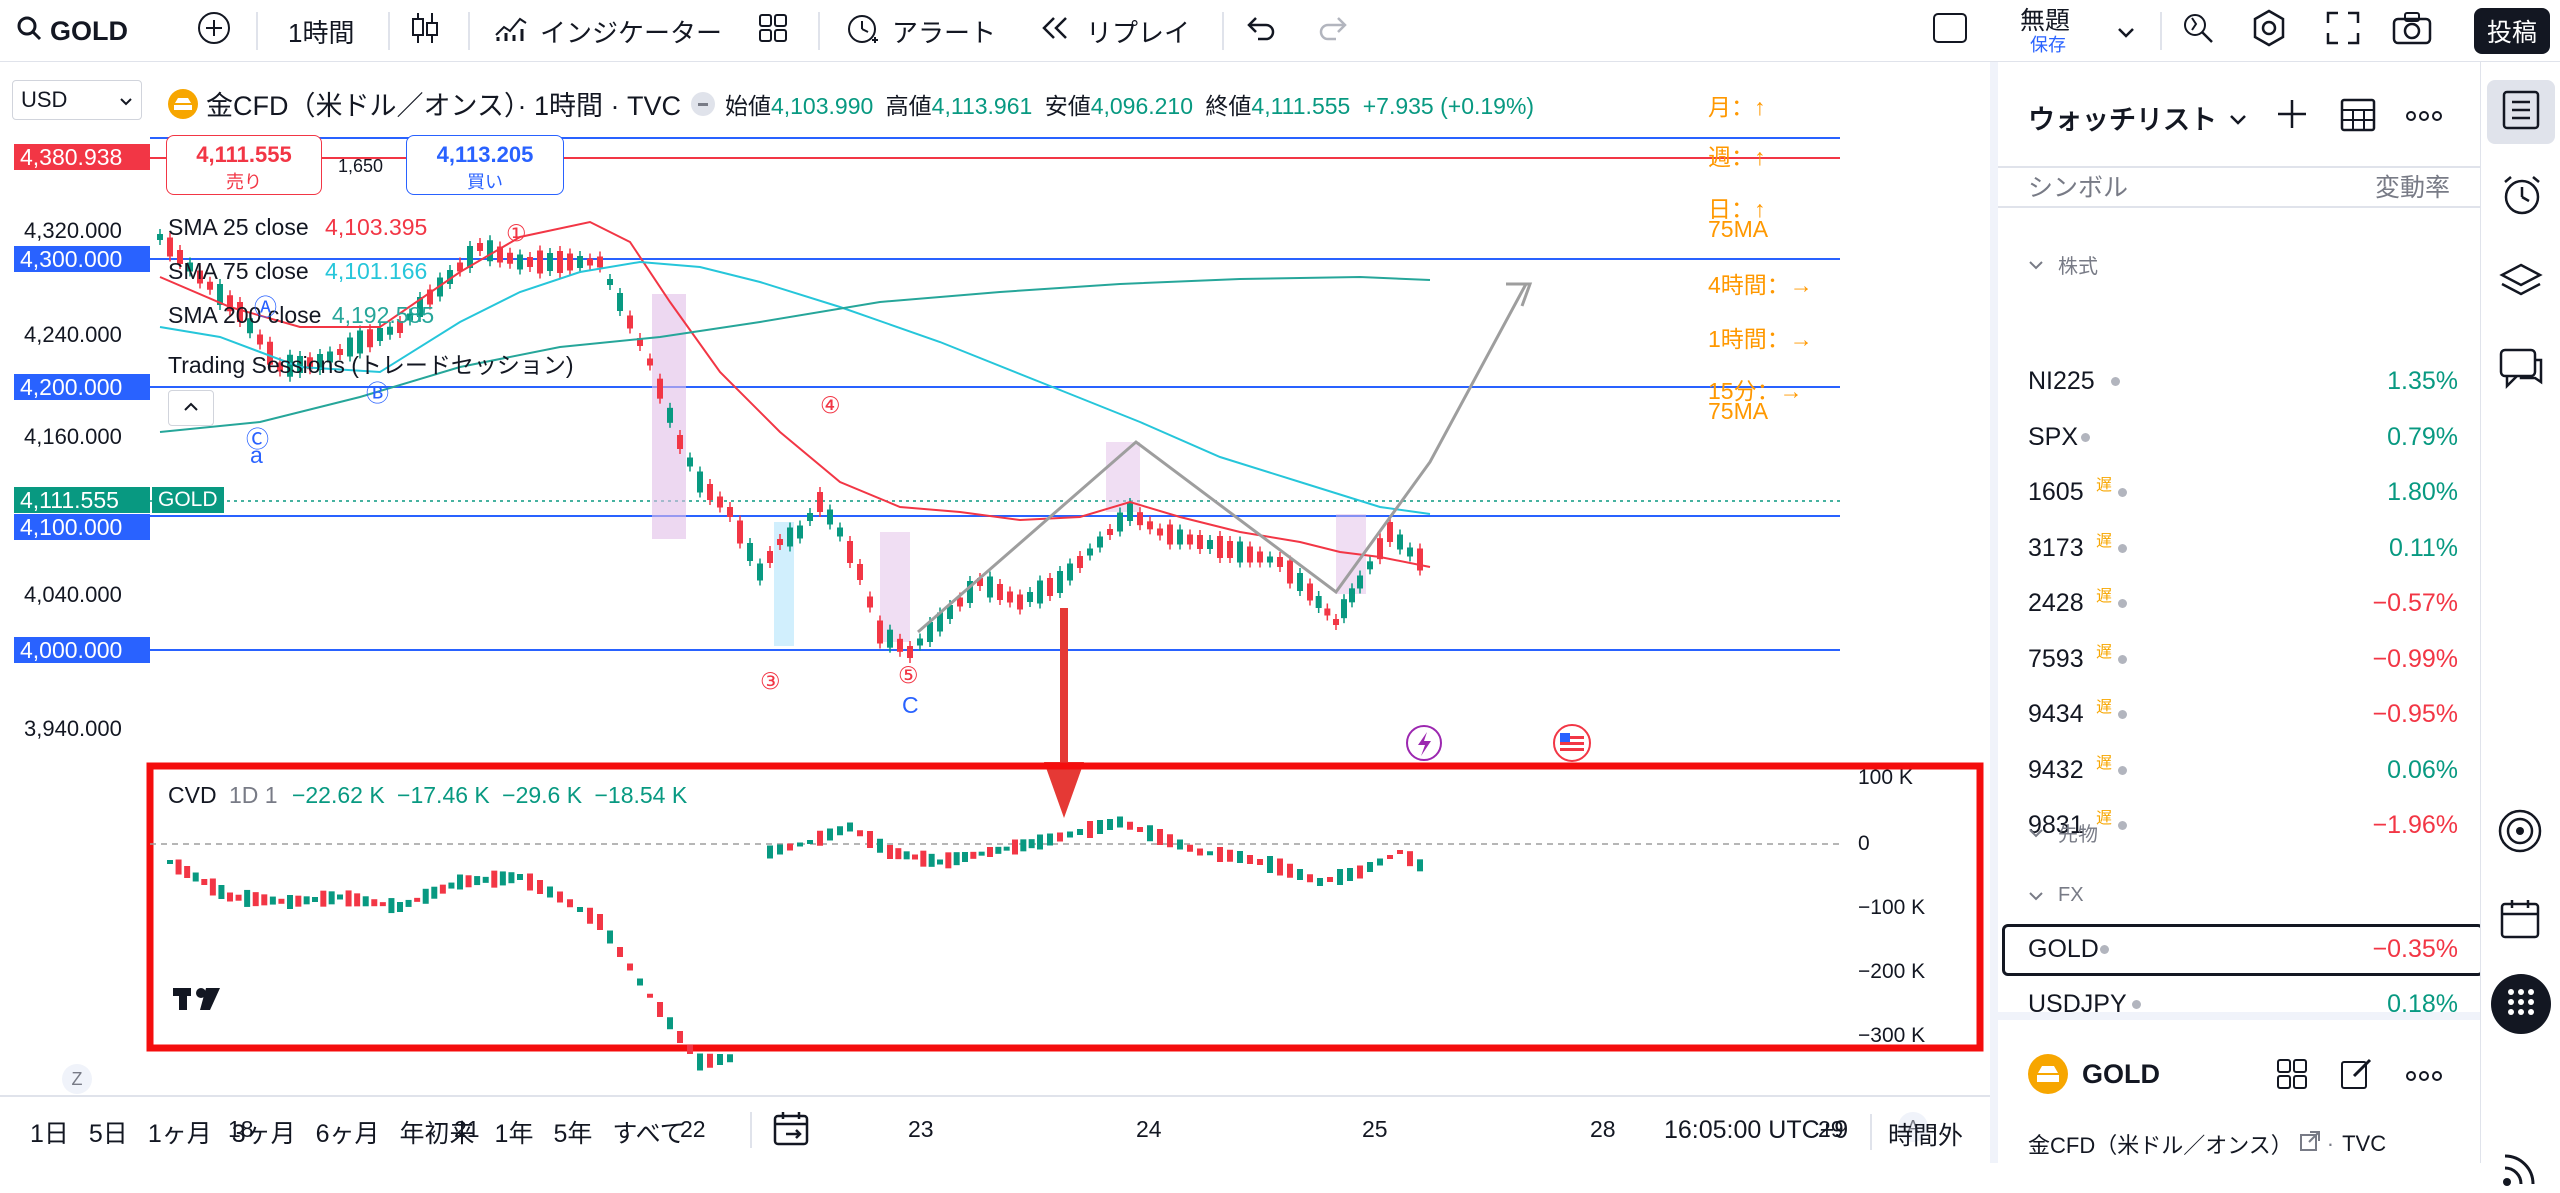 Image resolution: width=2560 pixels, height=1193 pixels. I want to click on settings-button, so click(2269, 31).